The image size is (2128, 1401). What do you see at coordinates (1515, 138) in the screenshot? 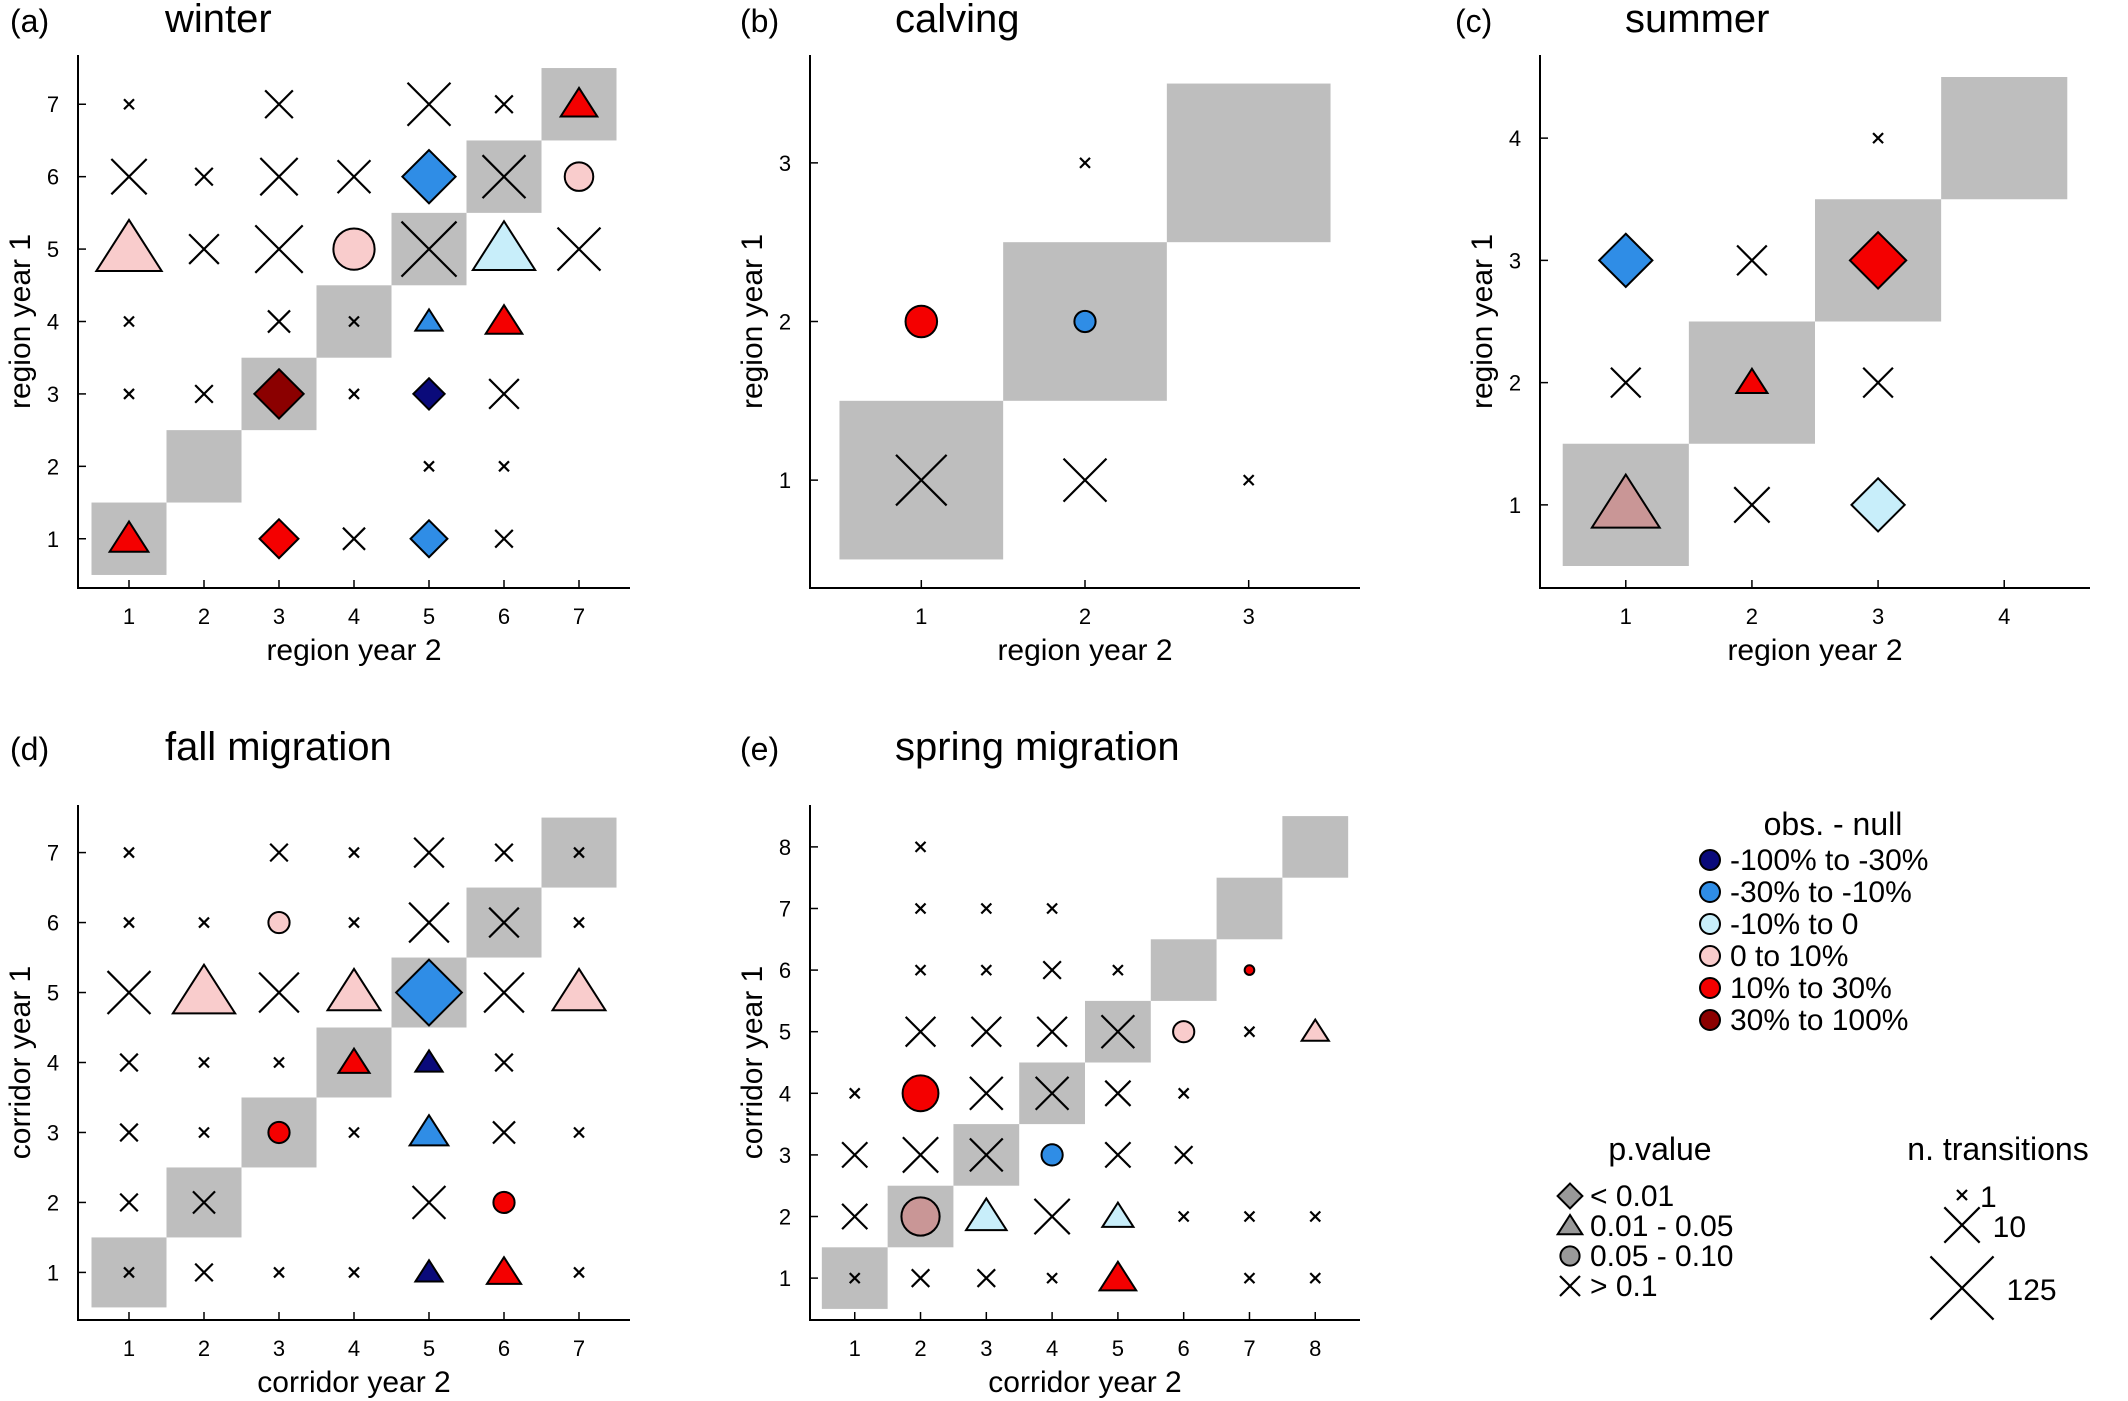
I see `y-tick-label: 4` at bounding box center [1515, 138].